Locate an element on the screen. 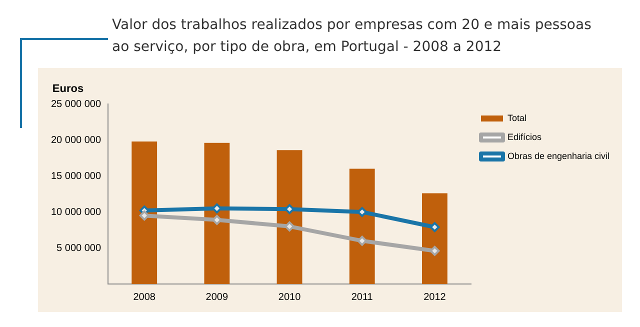 This screenshot has width=640, height=327. y-tick-label: 15 000 000 is located at coordinates (76, 176).